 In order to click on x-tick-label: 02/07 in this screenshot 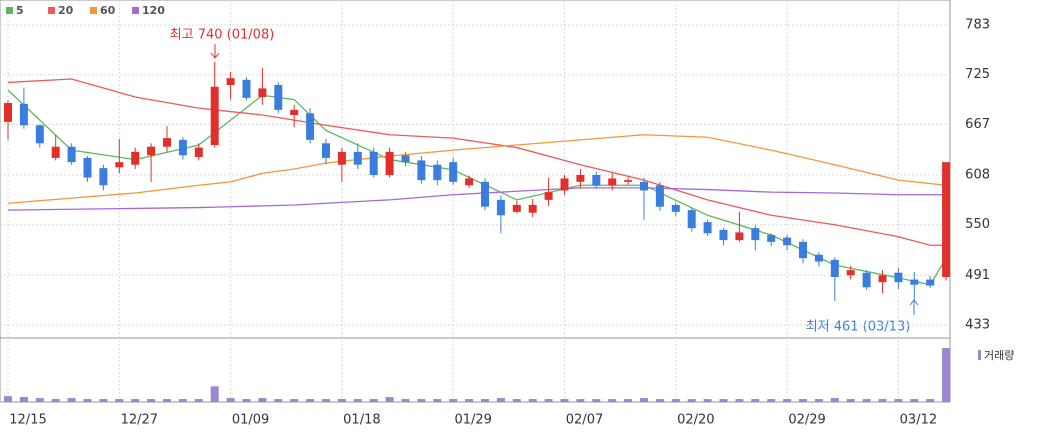, I will do `click(584, 420)`.